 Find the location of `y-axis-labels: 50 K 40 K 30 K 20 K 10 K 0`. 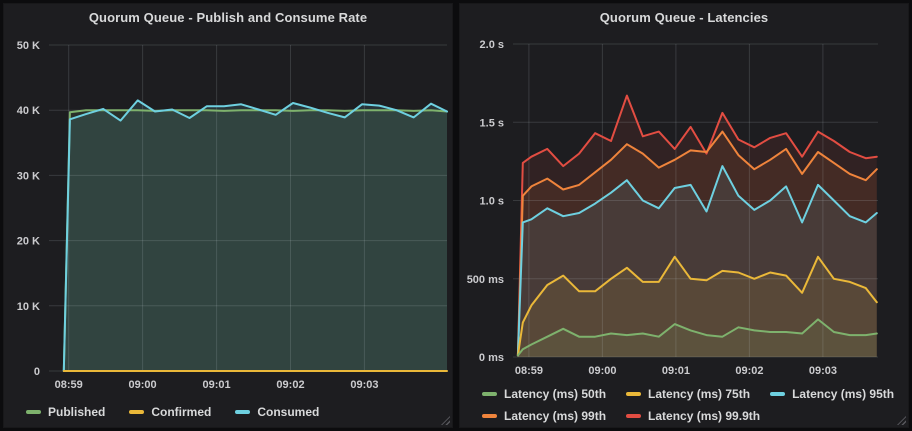

y-axis-labels: 50 K 40 K 30 K 20 K 10 K 0 is located at coordinates (28, 209).